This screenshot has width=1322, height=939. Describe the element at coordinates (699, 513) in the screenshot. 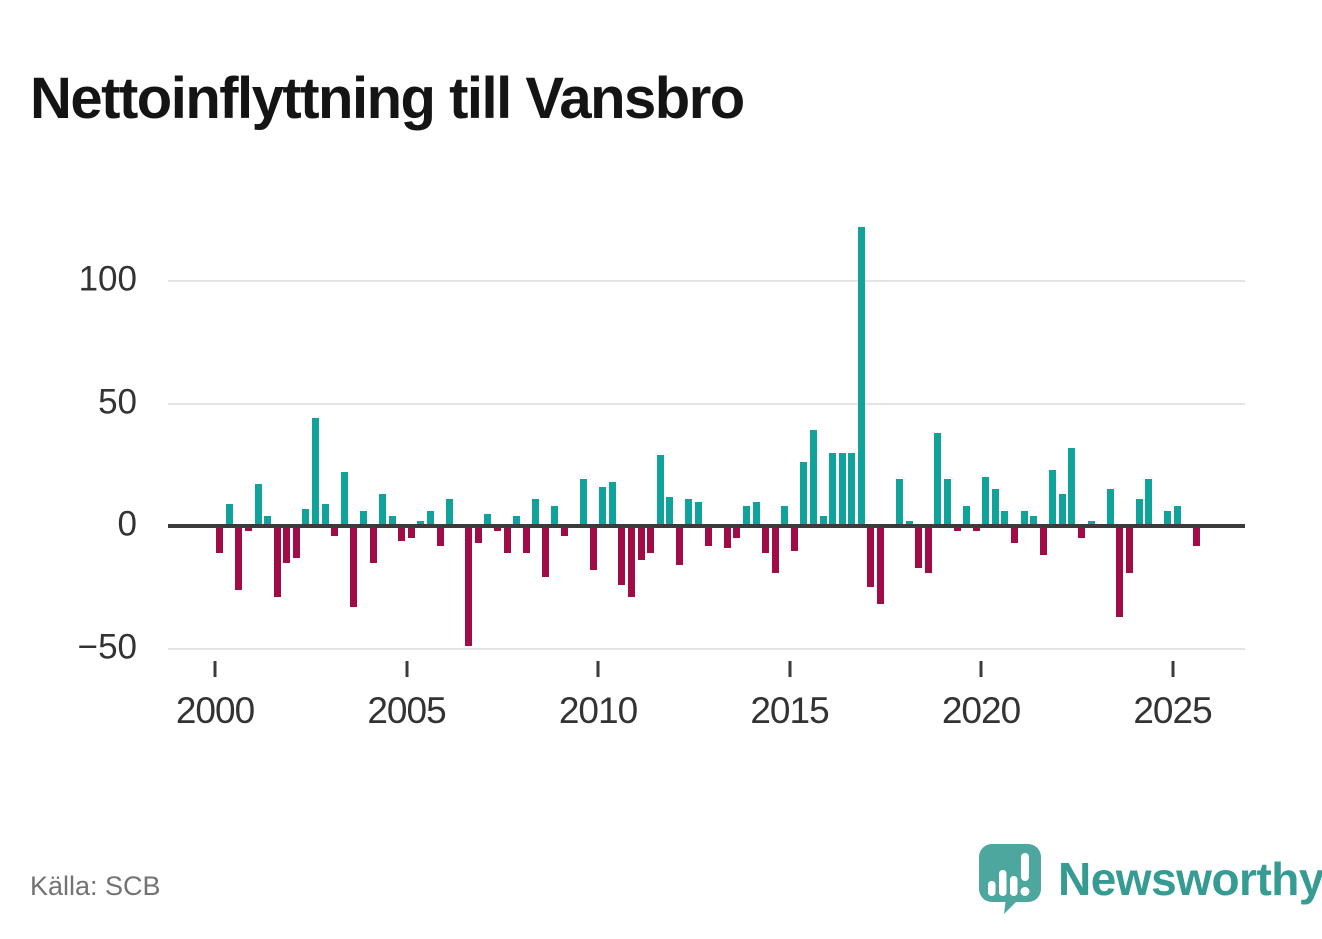

I see `bar-2012-q3` at that location.